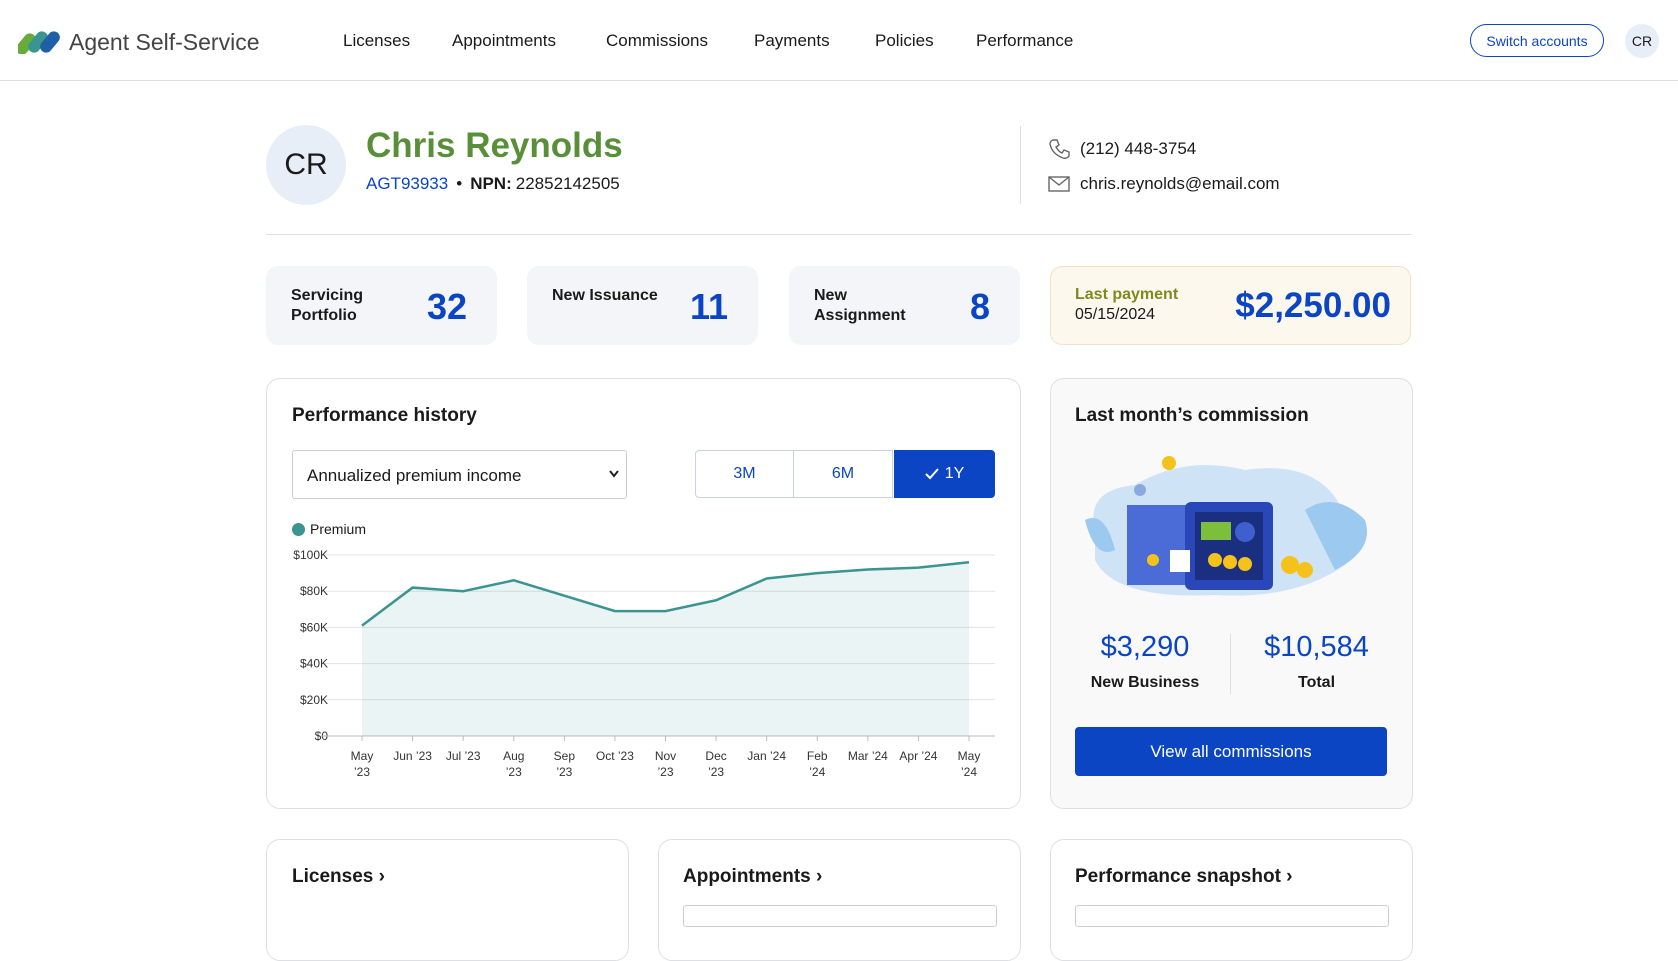  What do you see at coordinates (1059, 149) in the screenshot?
I see `phone-icon` at bounding box center [1059, 149].